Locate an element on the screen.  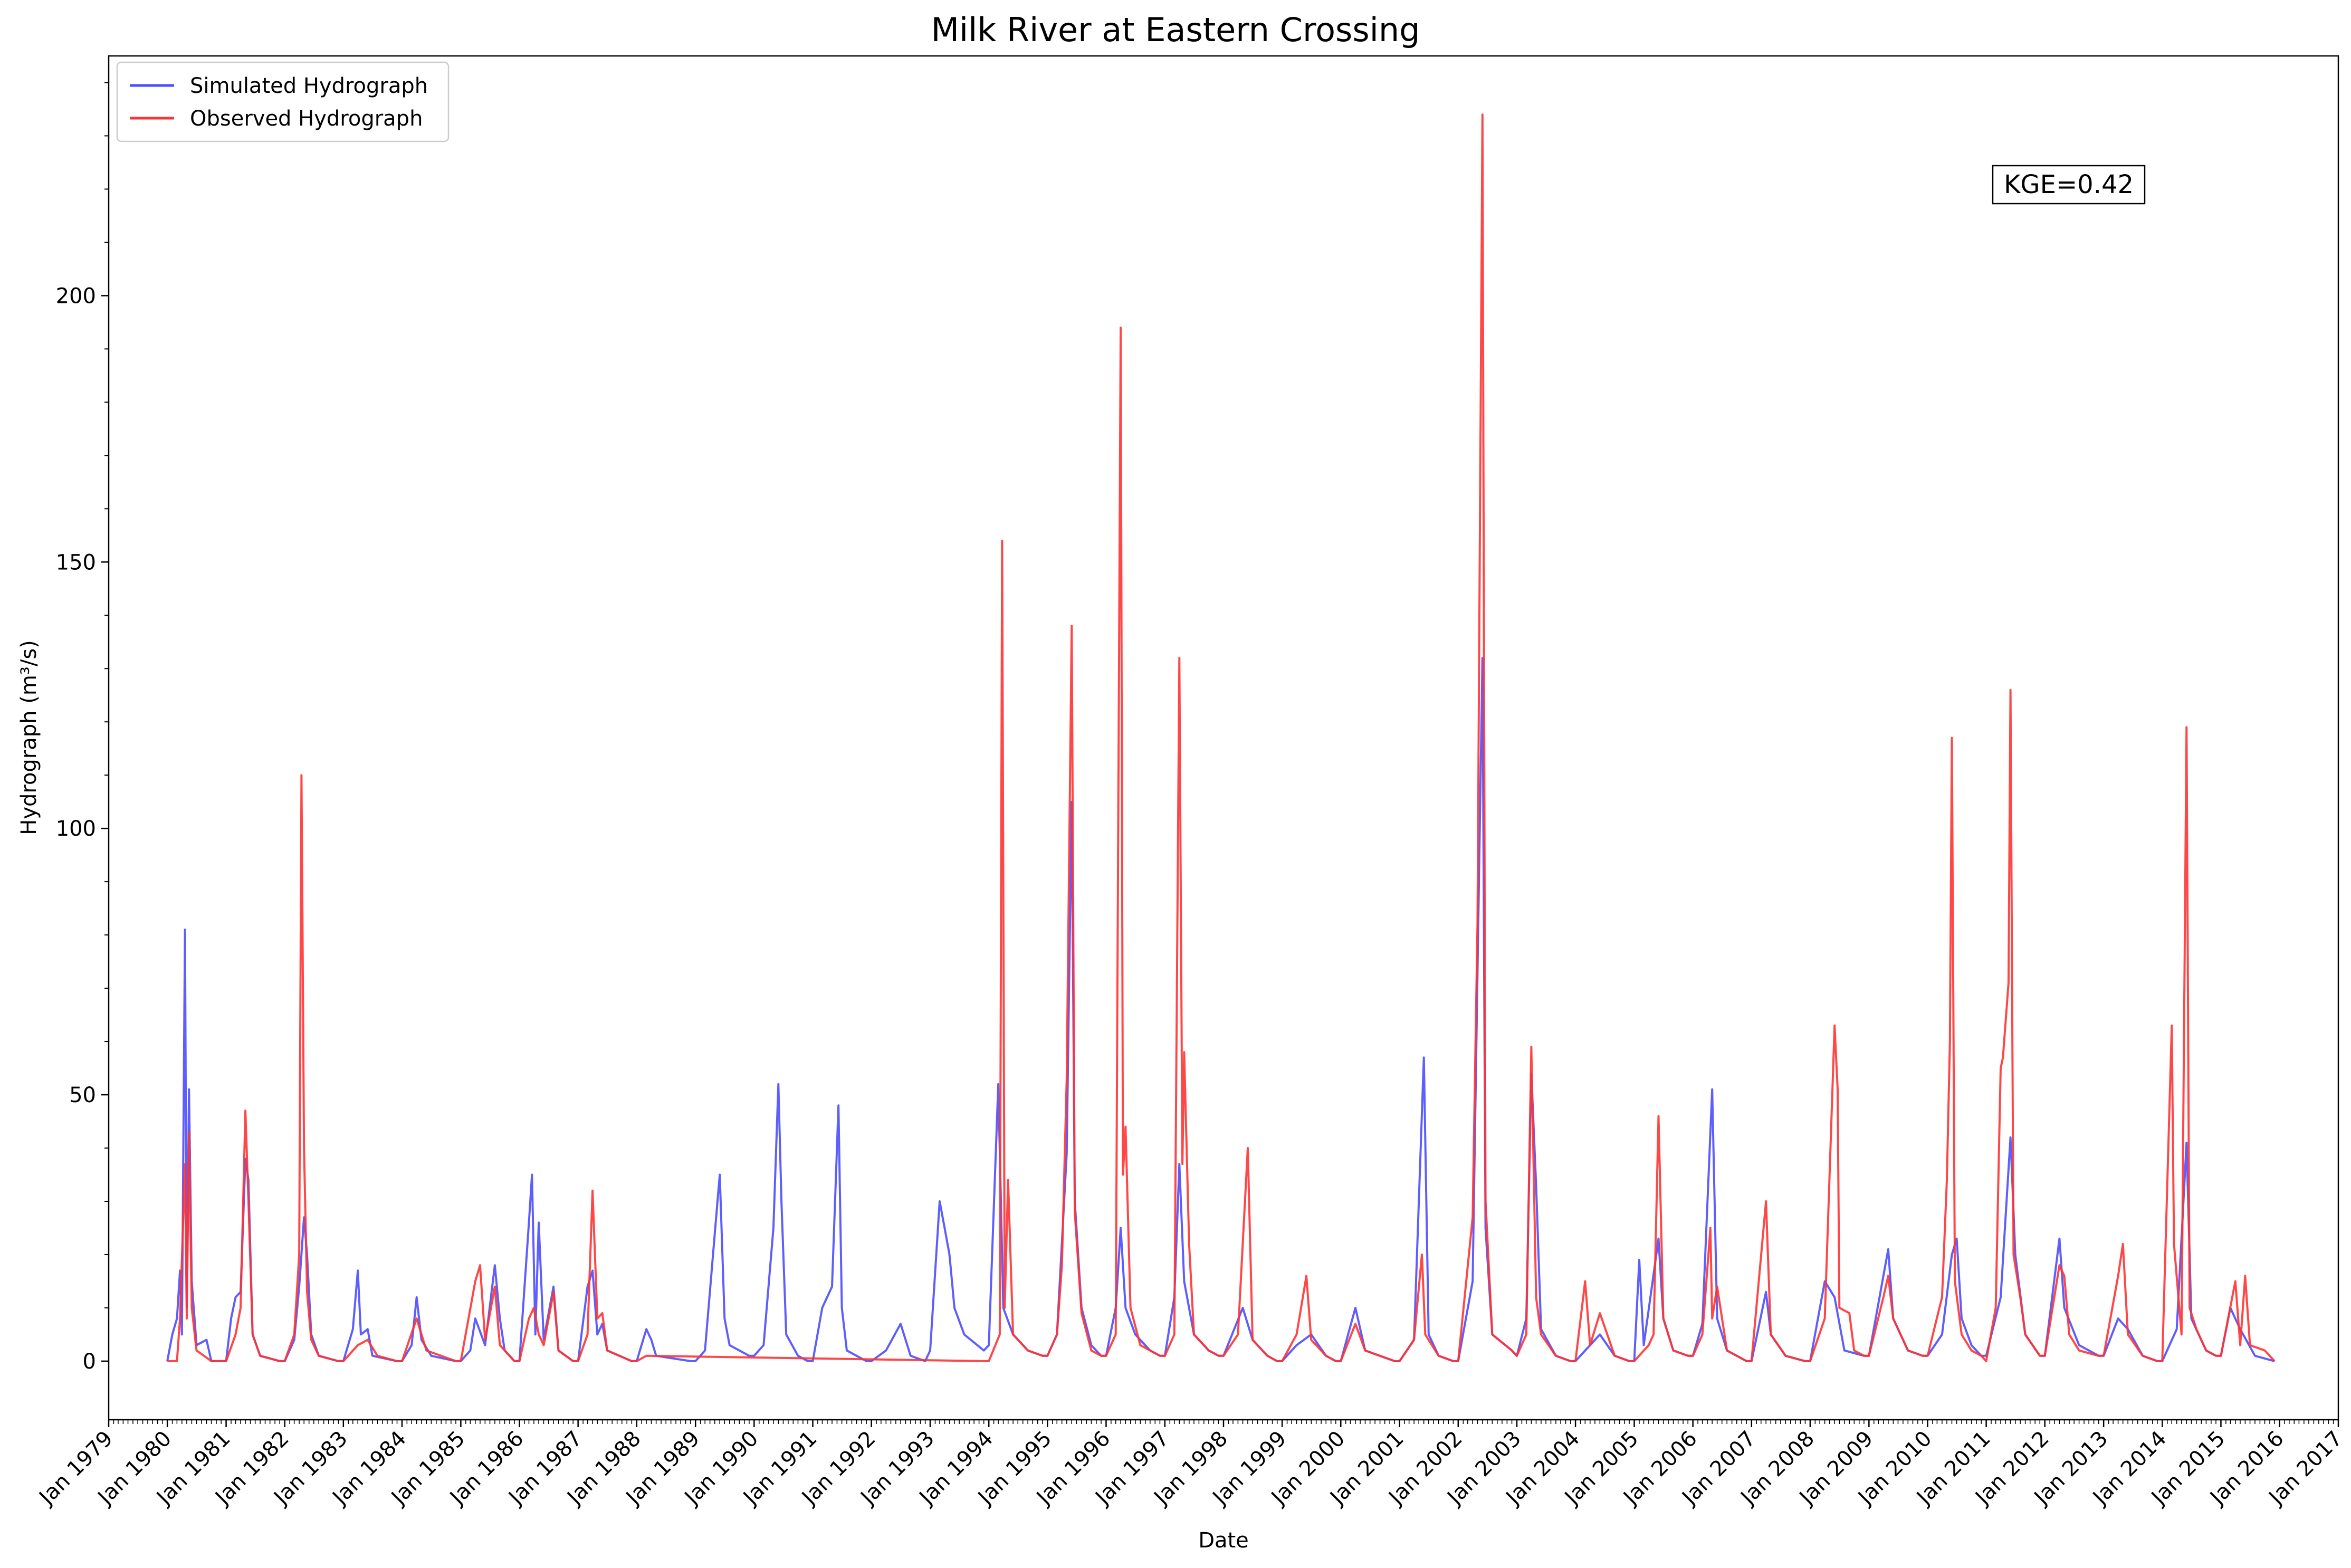
legend-box is located at coordinates (283, 101).